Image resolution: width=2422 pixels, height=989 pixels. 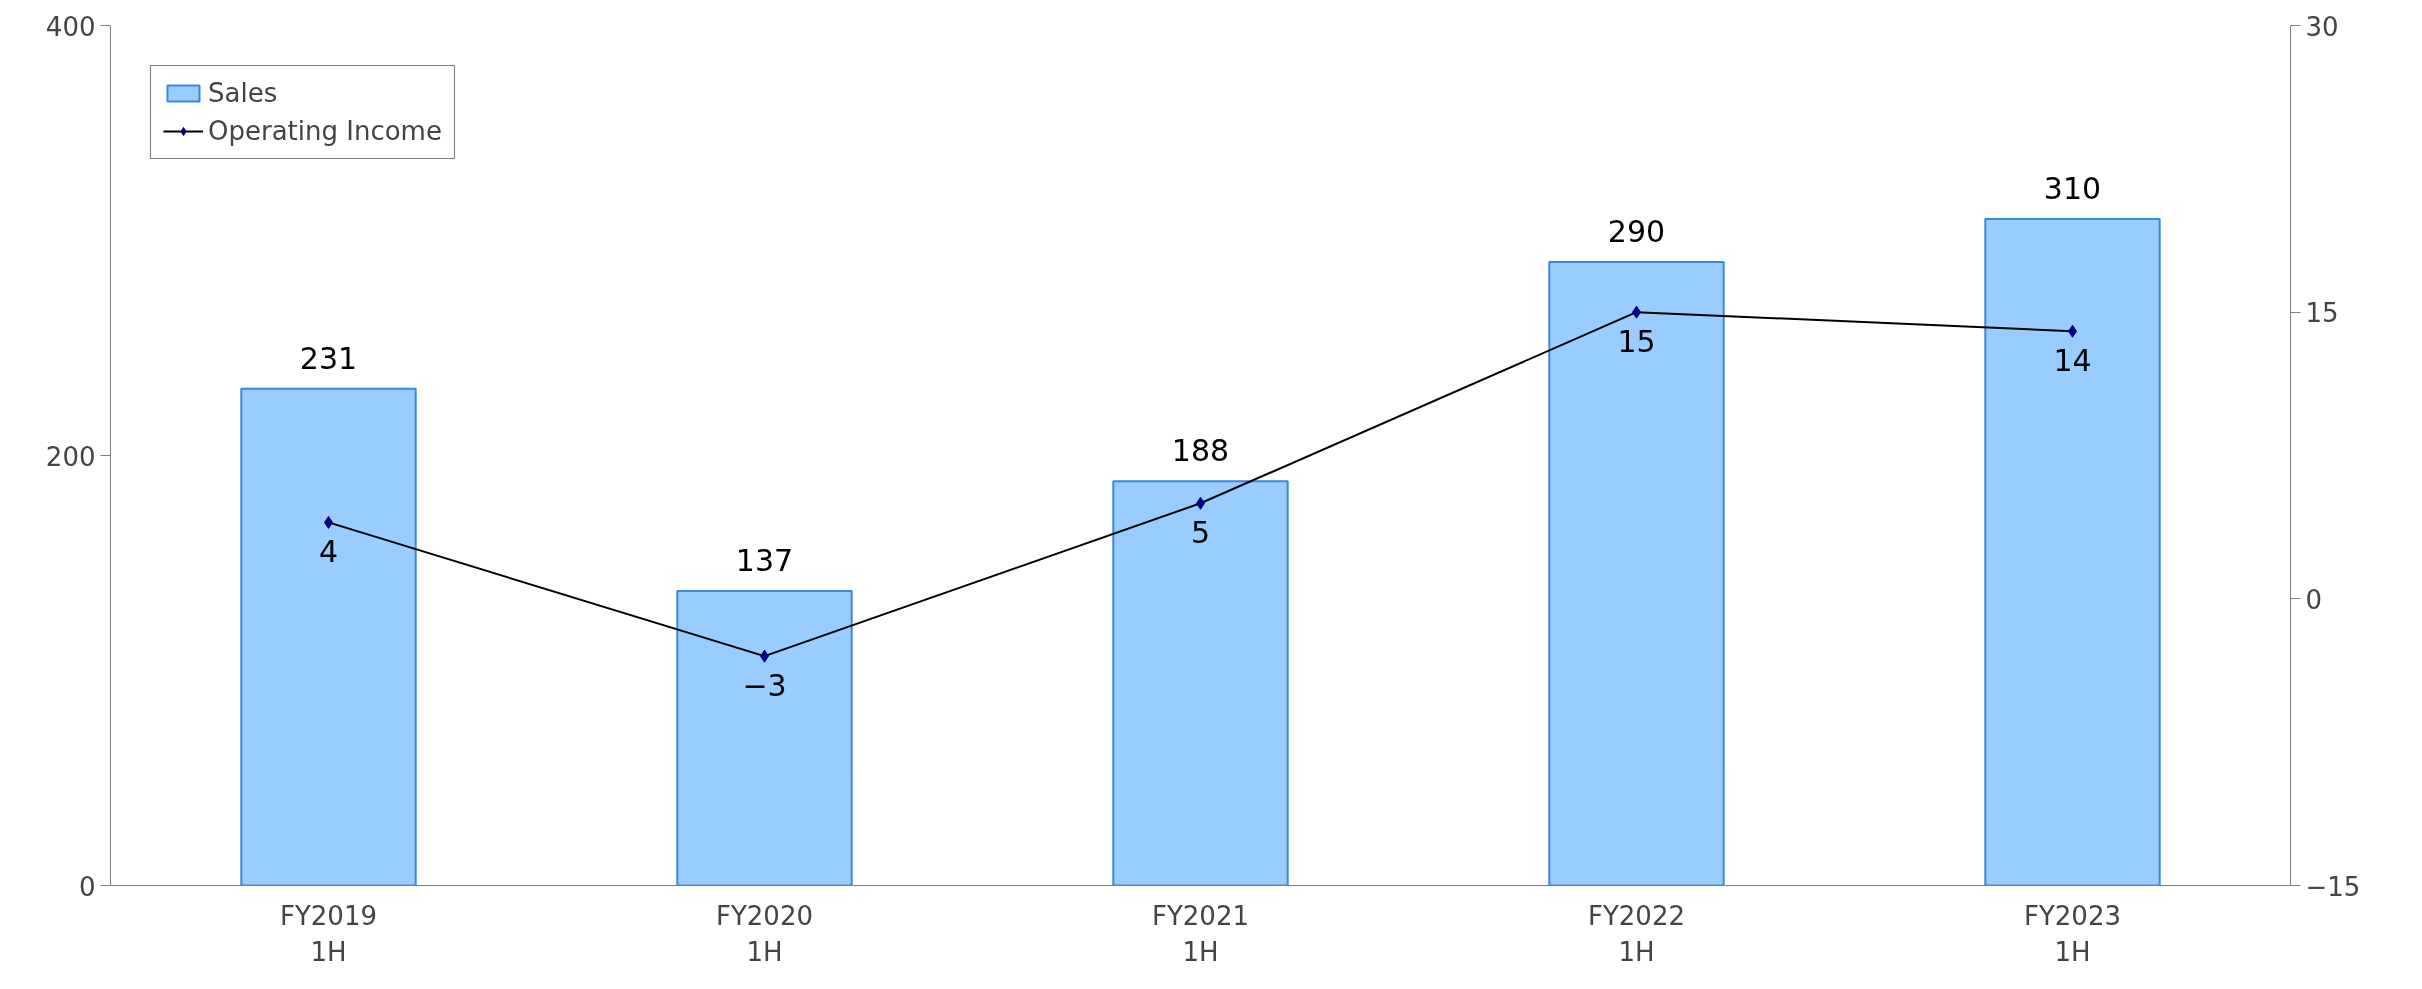 I want to click on y2-tick-label: −15, so click(x=2333, y=886).